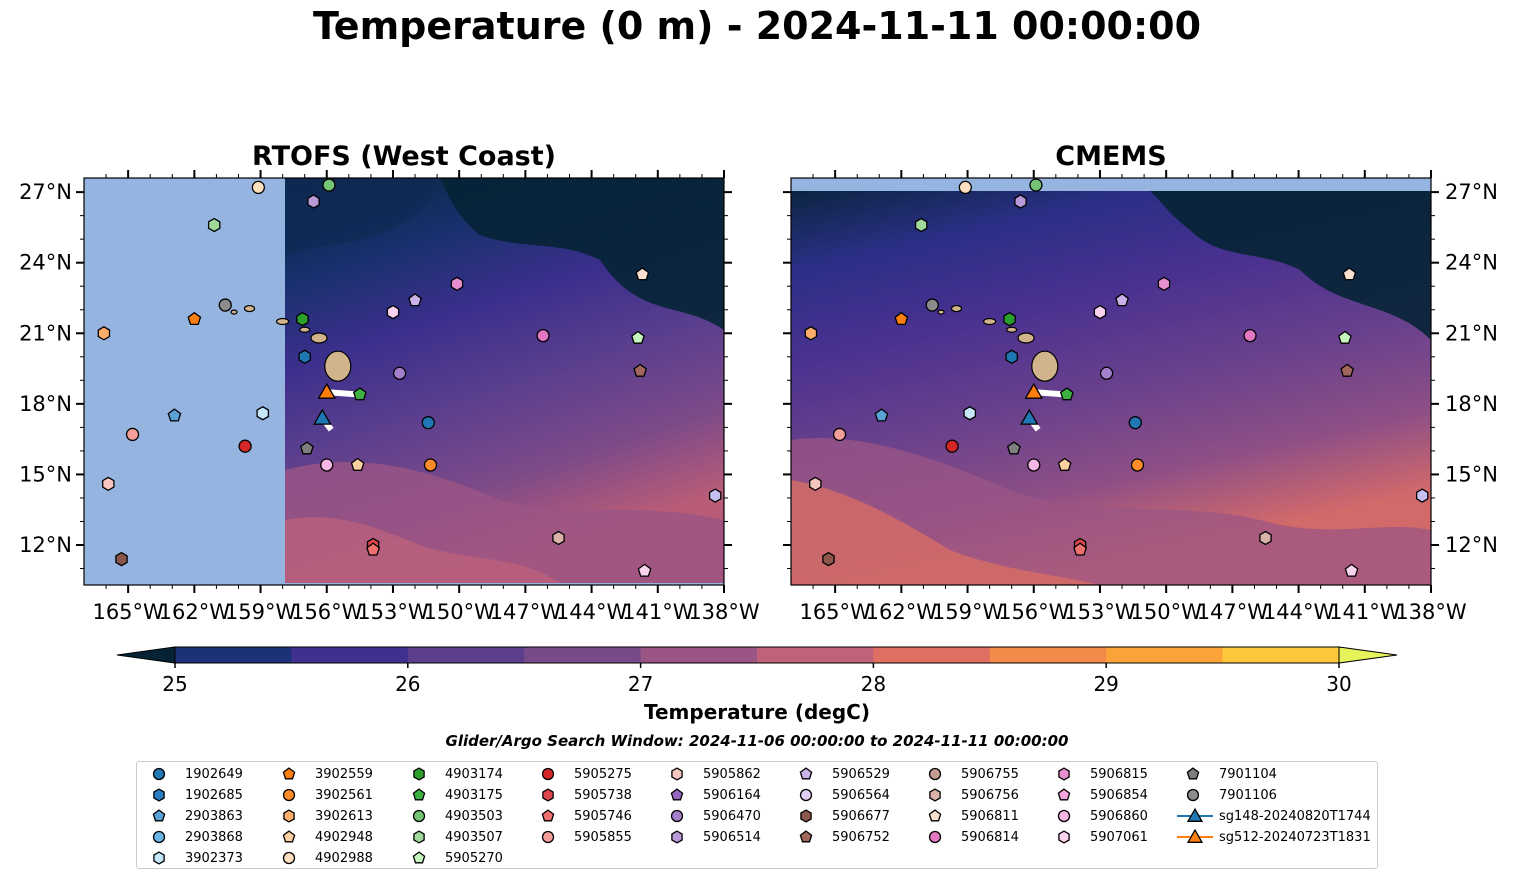  I want to click on legend-label: 5906860, so click(1119, 816).